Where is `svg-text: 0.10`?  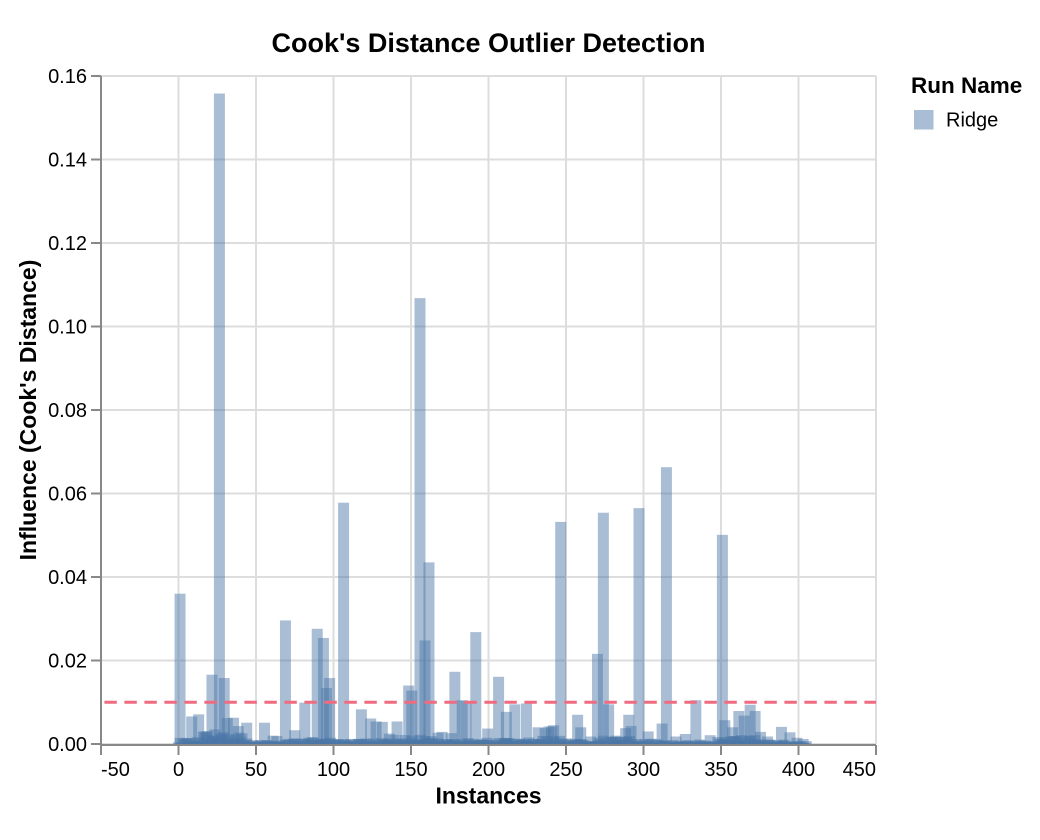
svg-text: 0.10 is located at coordinates (67, 328).